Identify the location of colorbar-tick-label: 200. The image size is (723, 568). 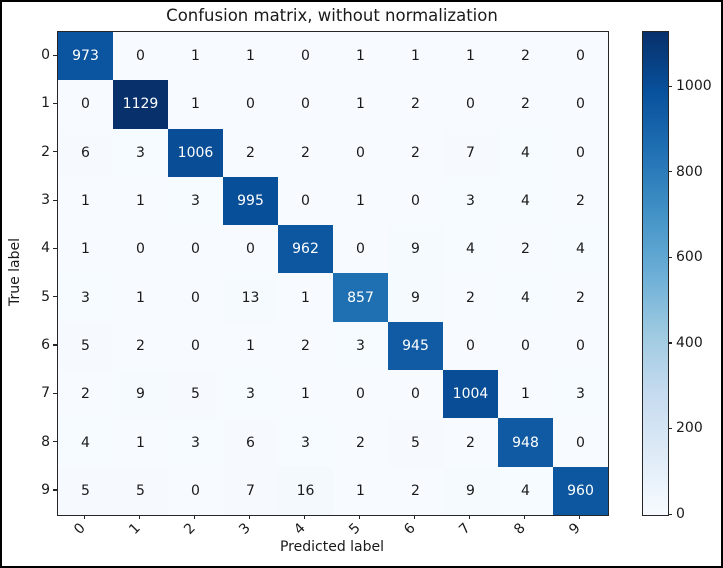
(689, 428).